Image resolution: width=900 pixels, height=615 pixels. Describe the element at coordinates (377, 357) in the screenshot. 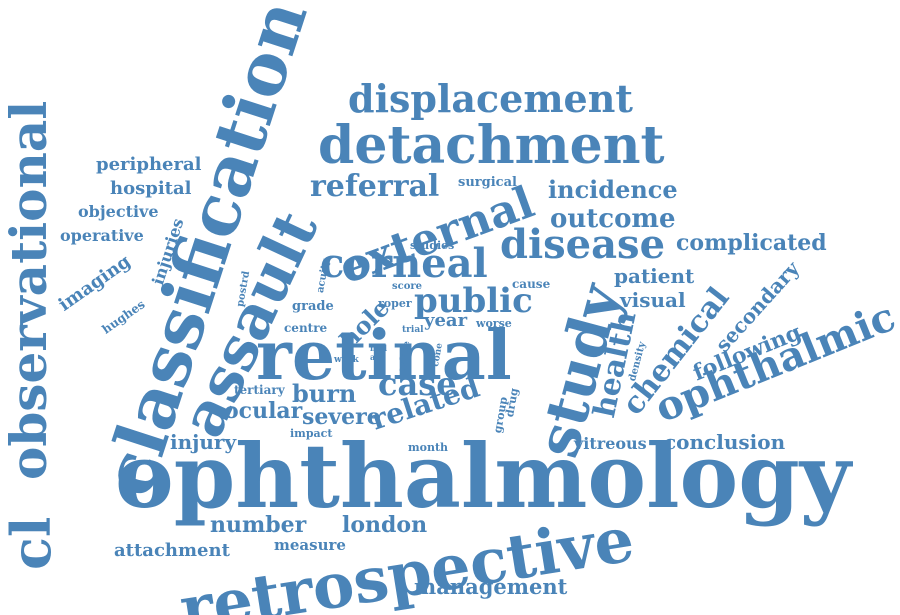

I see `word-ass: ass` at that location.